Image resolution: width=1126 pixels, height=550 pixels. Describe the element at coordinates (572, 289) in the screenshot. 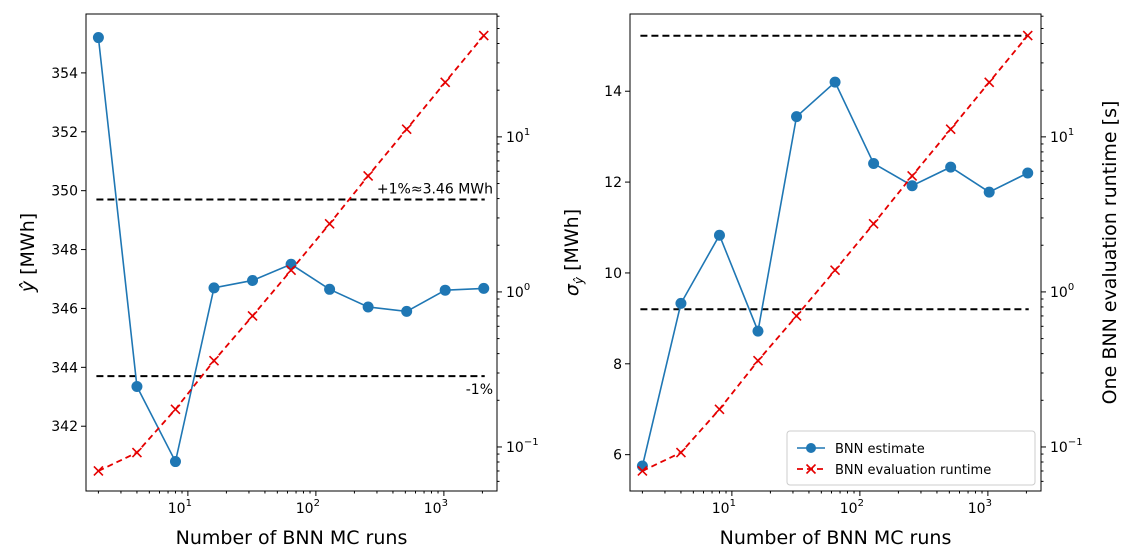

I see `y-axis-label-symbol: σ` at that location.